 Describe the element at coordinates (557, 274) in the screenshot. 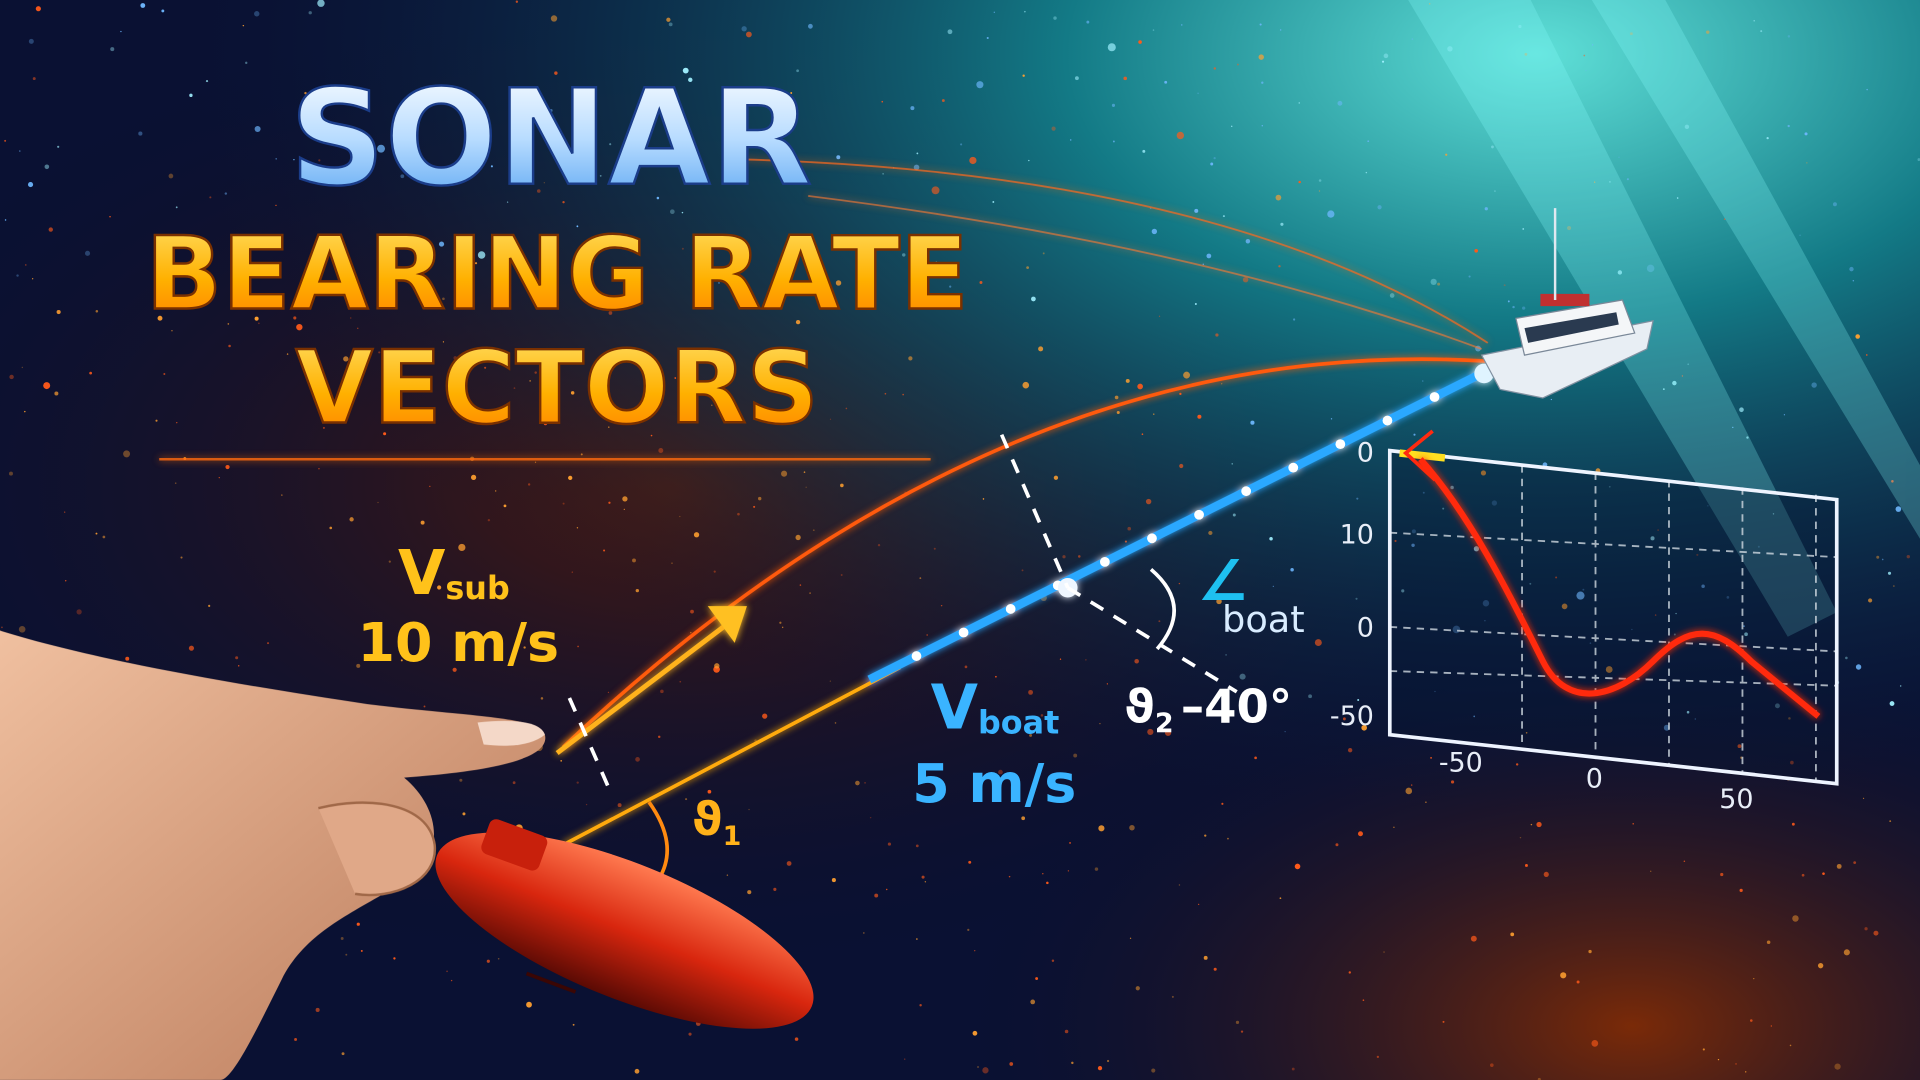

I see `title-line-2: BEARING RATE` at that location.